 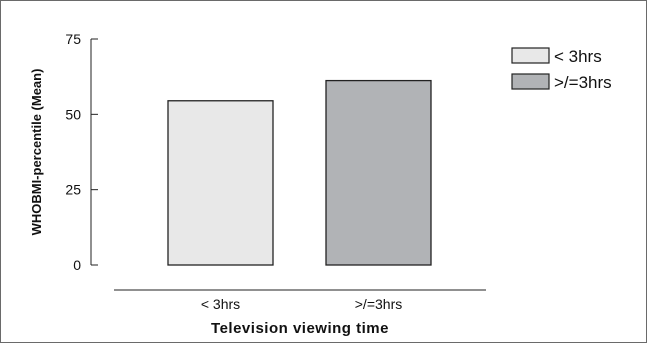 What do you see at coordinates (81, 152) in the screenshot?
I see `y-ticks: 0 25 50 75` at bounding box center [81, 152].